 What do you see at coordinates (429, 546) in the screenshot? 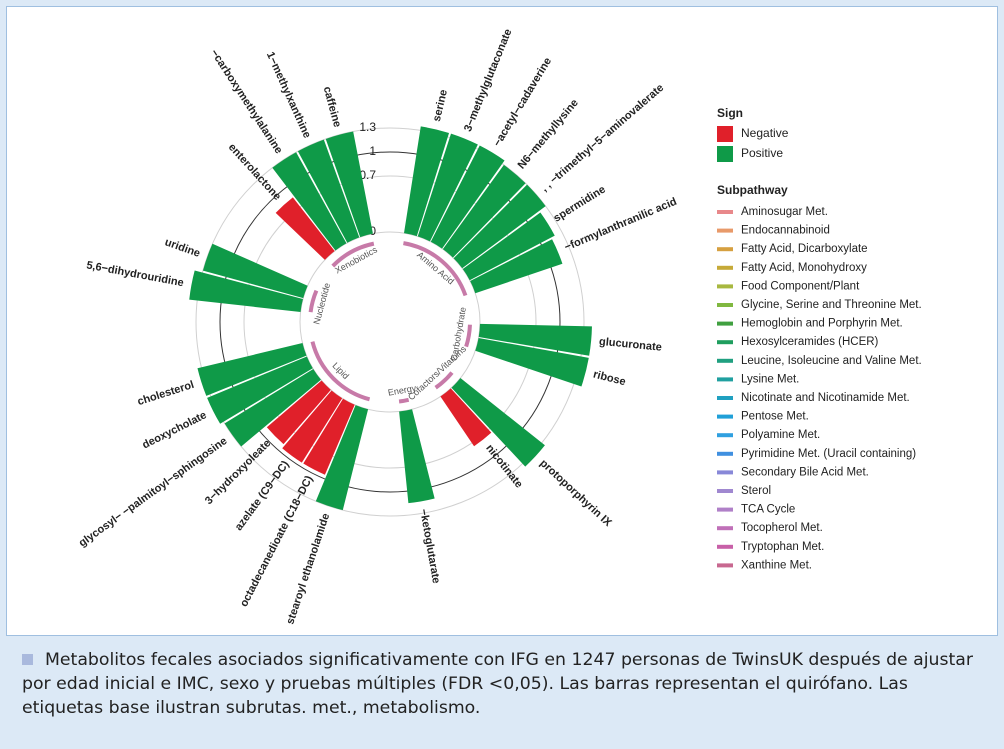
I see `bar-label: −ketoglutarate` at bounding box center [429, 546].